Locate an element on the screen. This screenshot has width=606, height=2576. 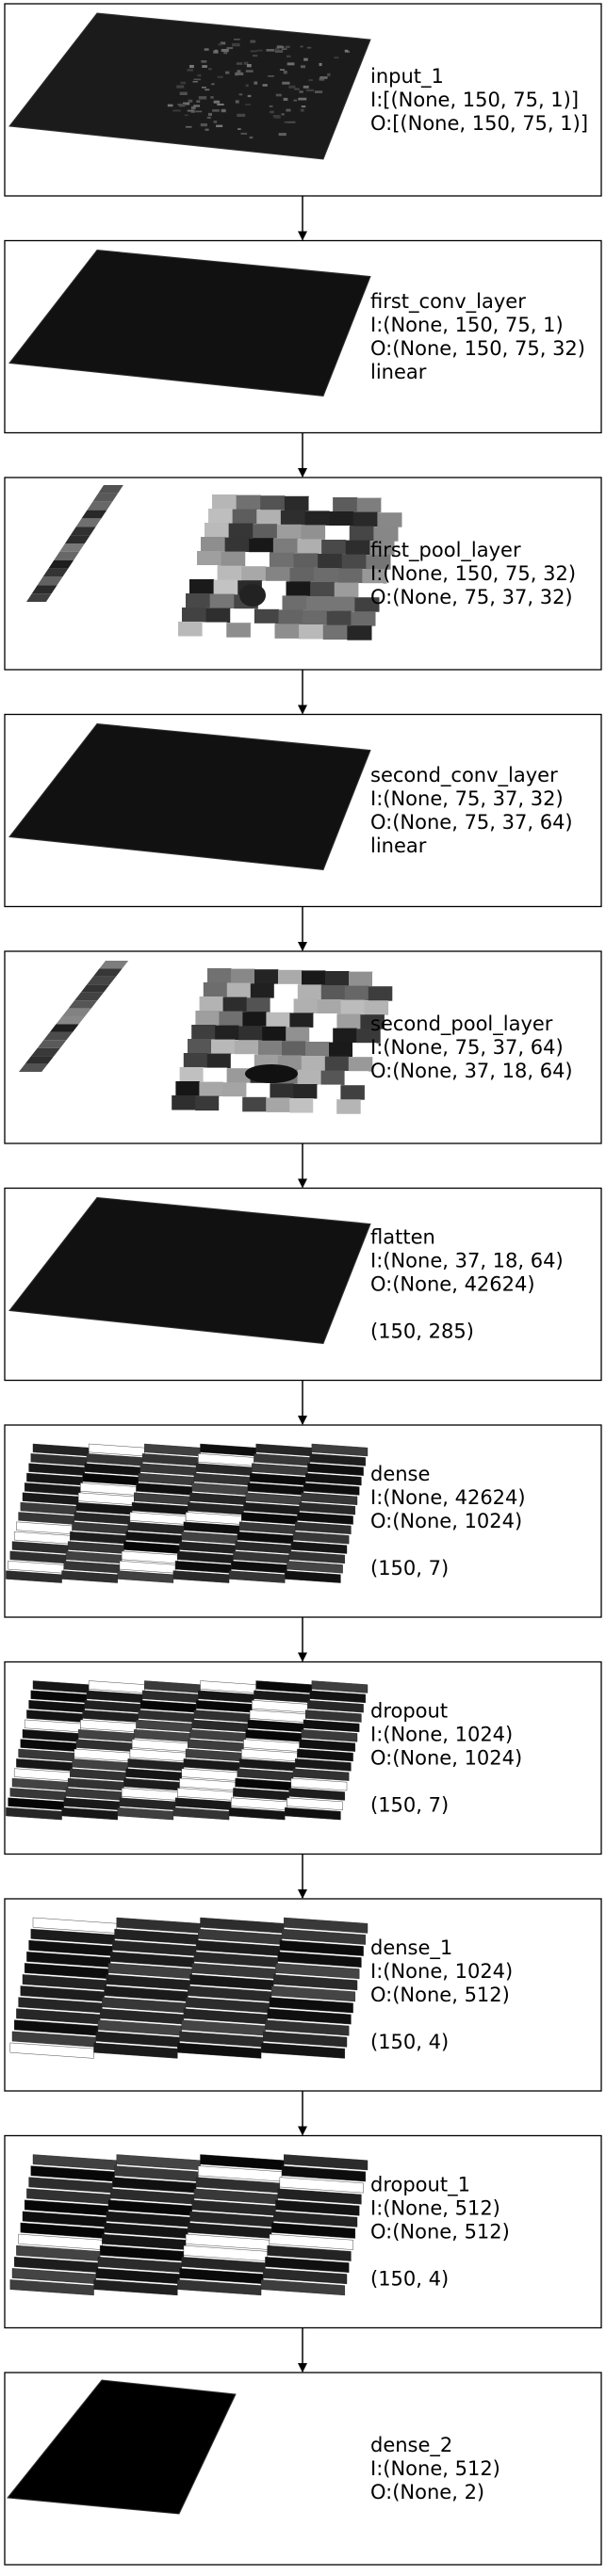
layer-activation: linear is located at coordinates (398, 372).